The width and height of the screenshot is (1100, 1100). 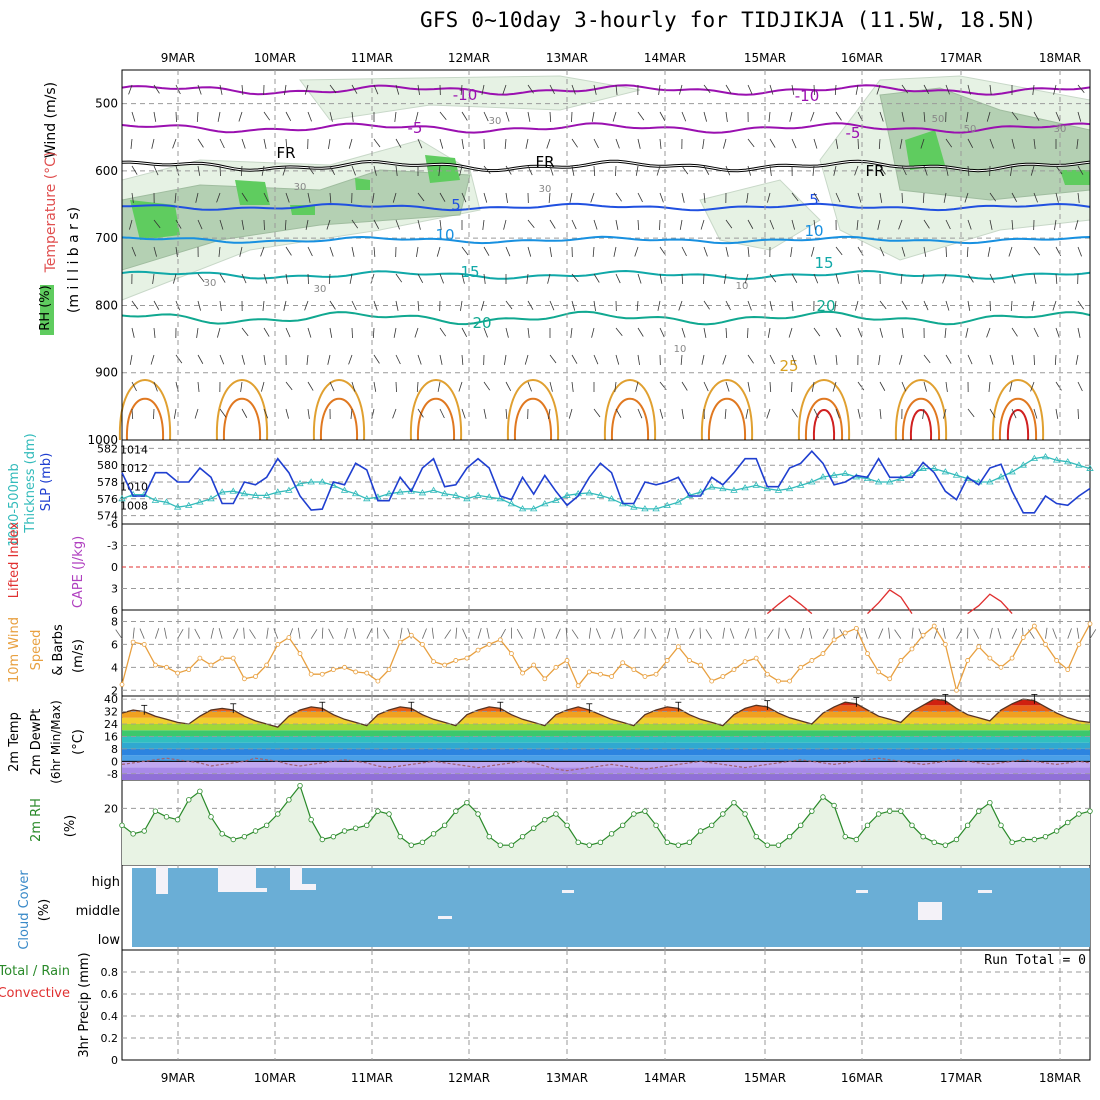 I want to click on li-tick: 6, so click(x=114, y=610).